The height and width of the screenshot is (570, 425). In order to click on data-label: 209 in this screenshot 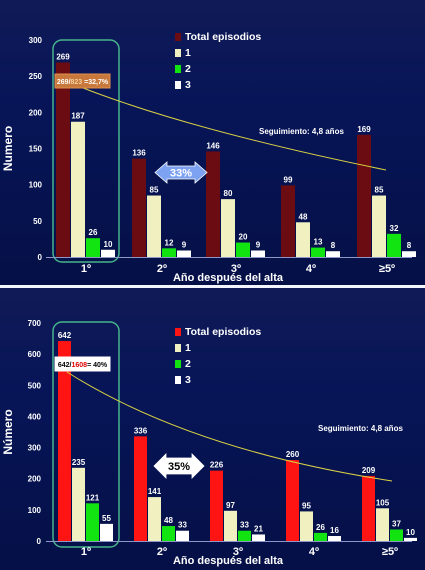, I will do `click(369, 470)`.